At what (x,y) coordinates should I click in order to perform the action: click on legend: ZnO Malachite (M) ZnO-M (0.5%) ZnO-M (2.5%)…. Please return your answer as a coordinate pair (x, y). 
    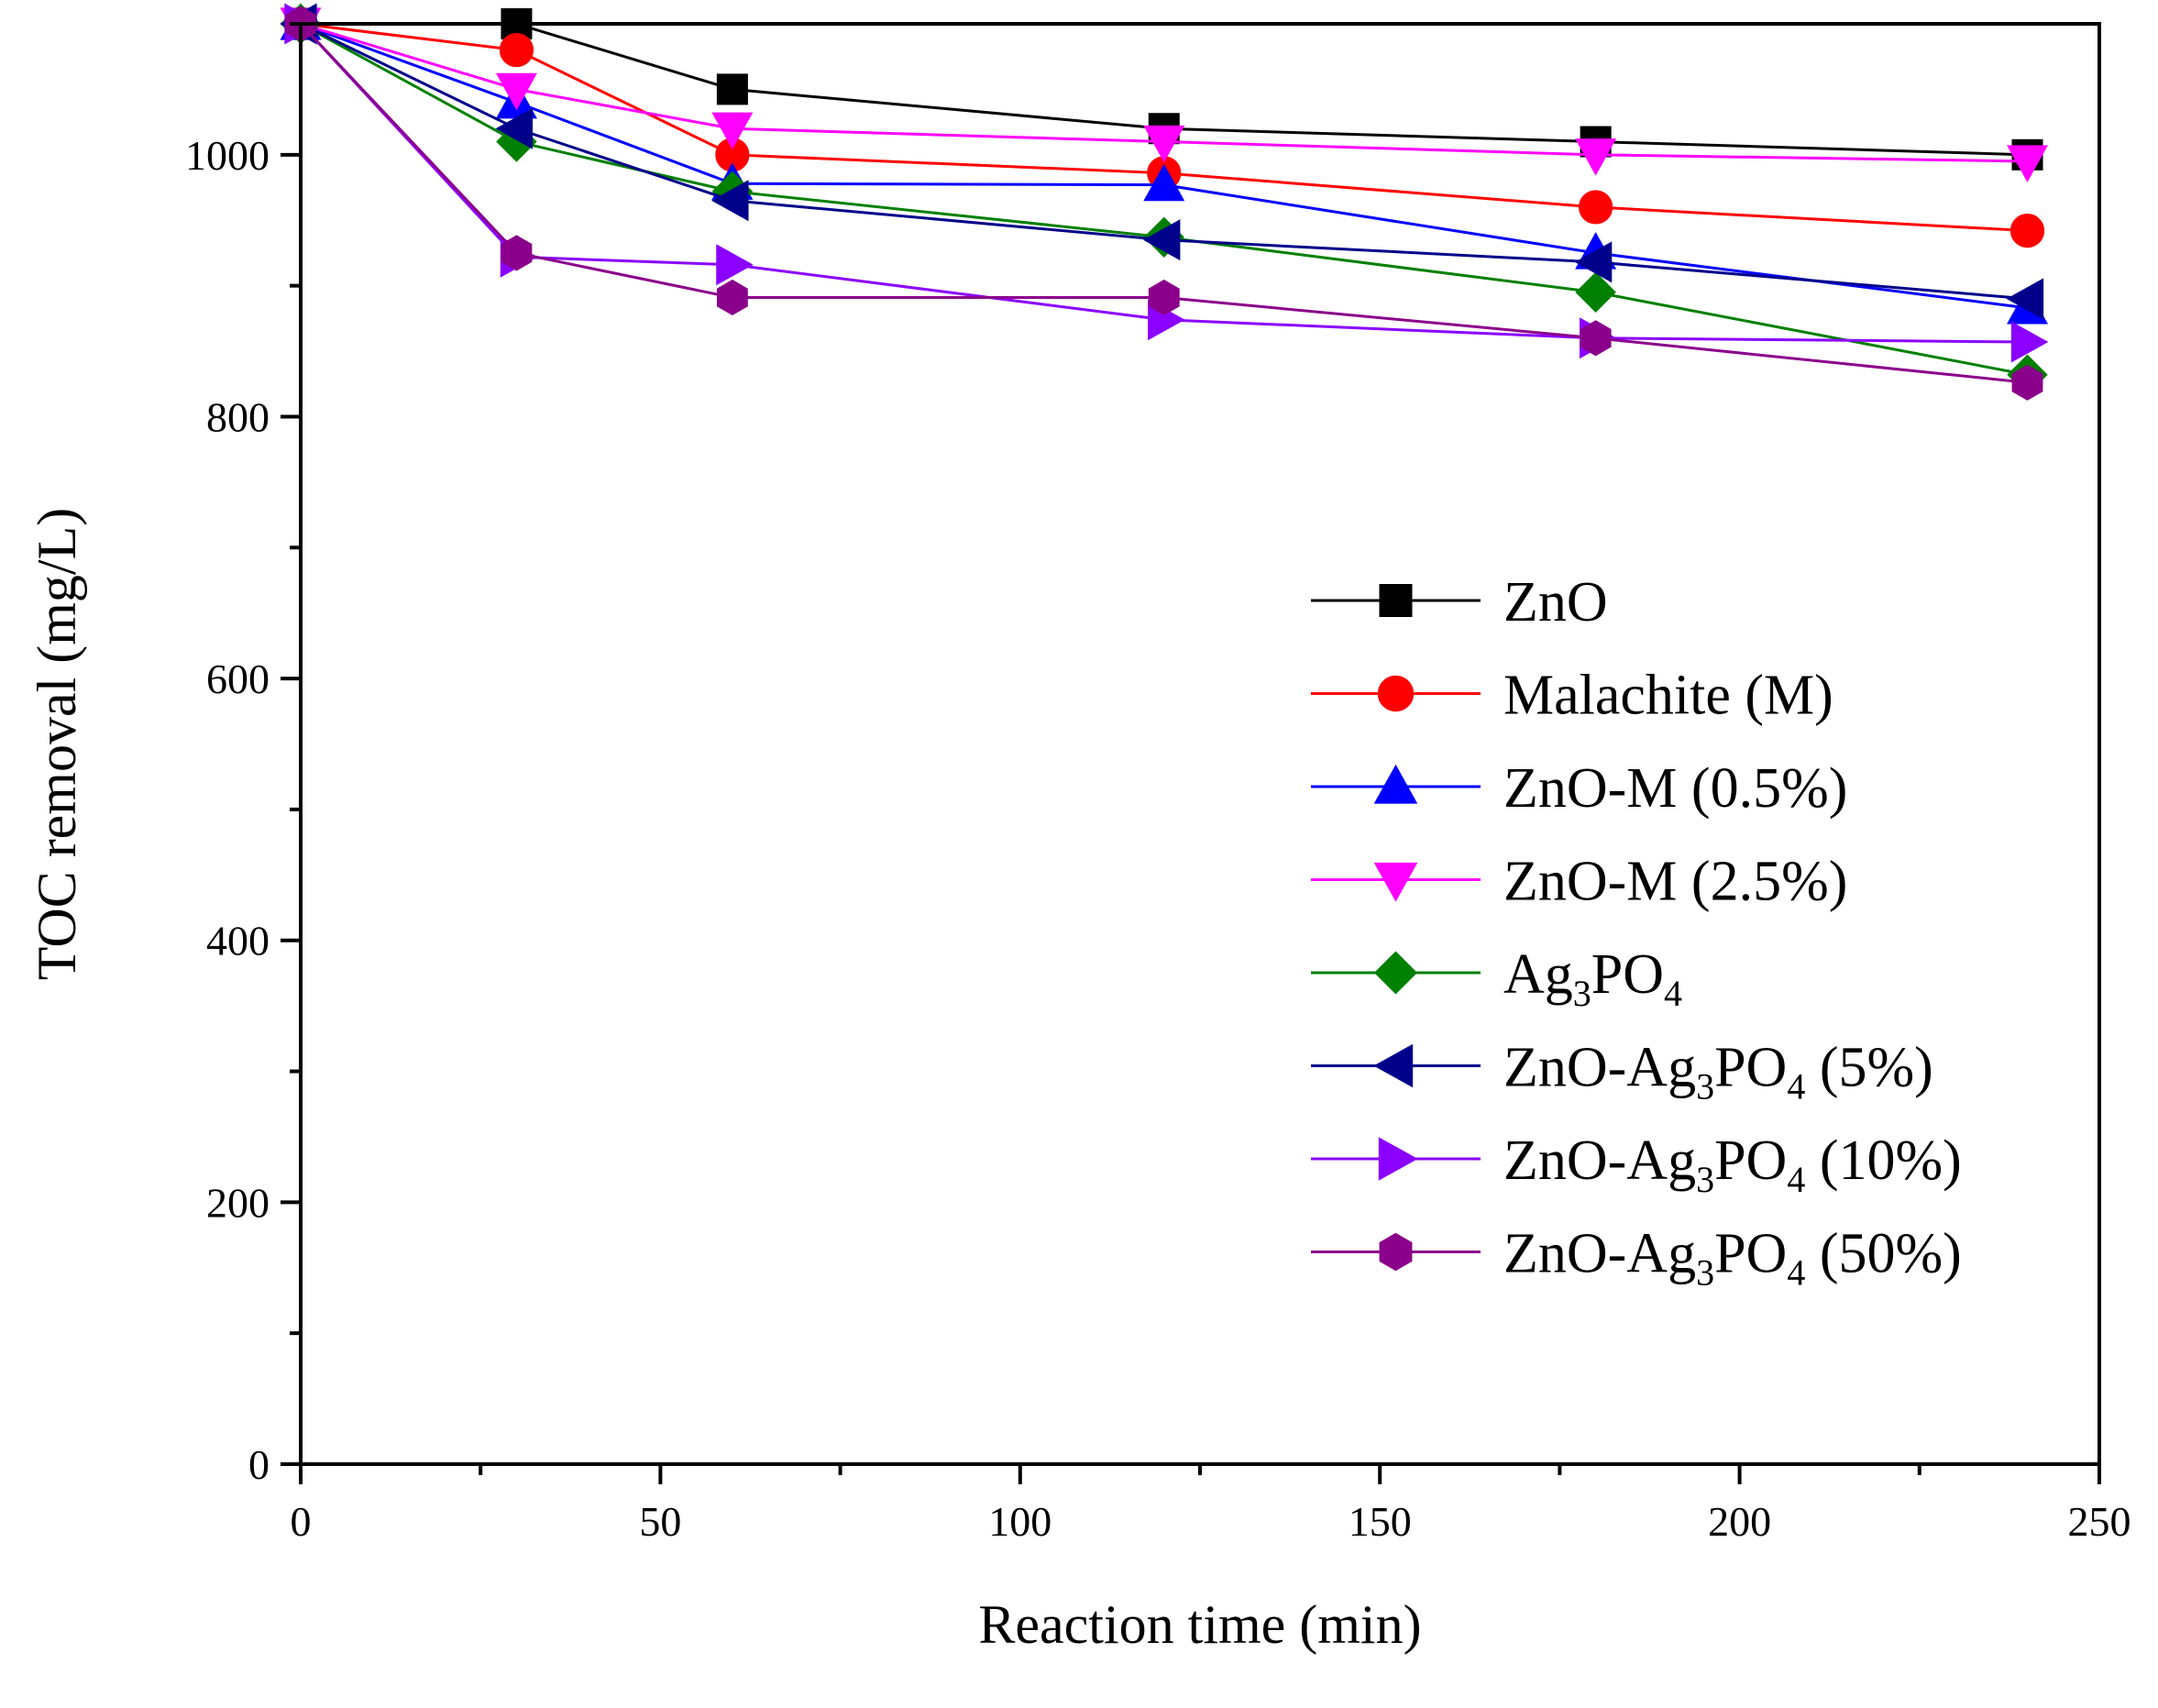
    Looking at the image, I should click on (1636, 932).